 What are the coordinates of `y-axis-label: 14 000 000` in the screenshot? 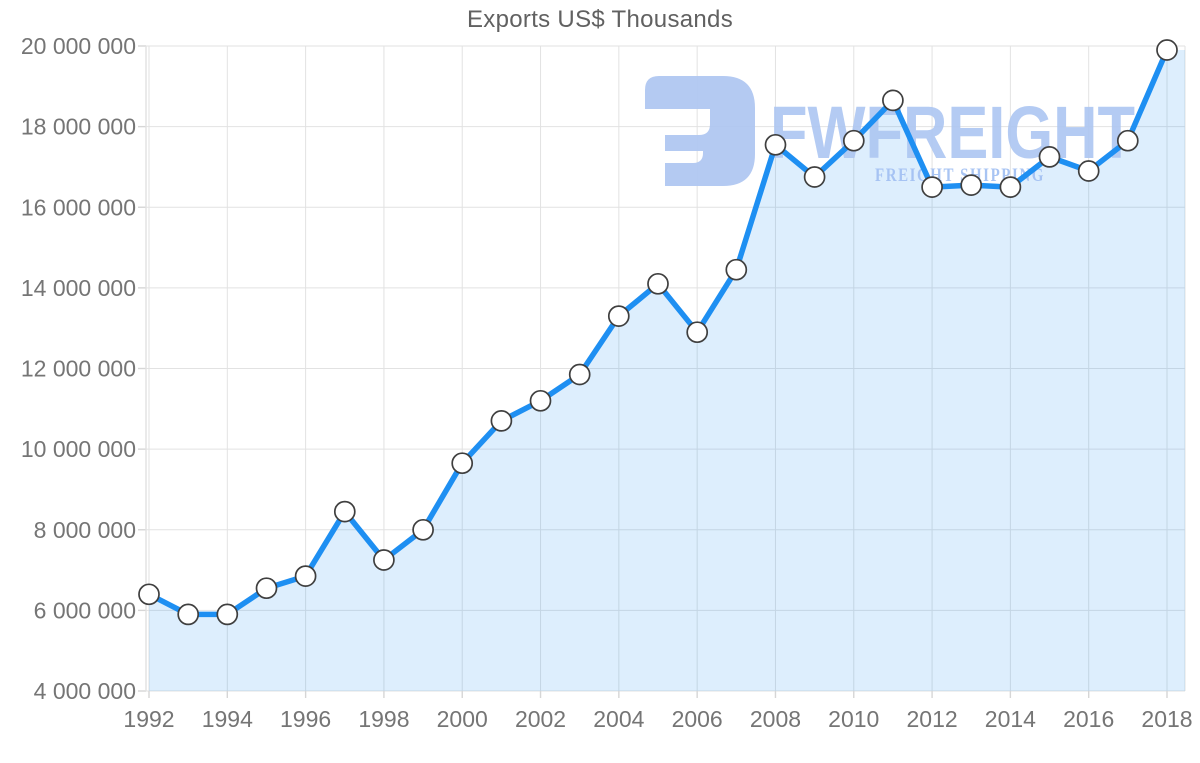 It's located at (78, 288).